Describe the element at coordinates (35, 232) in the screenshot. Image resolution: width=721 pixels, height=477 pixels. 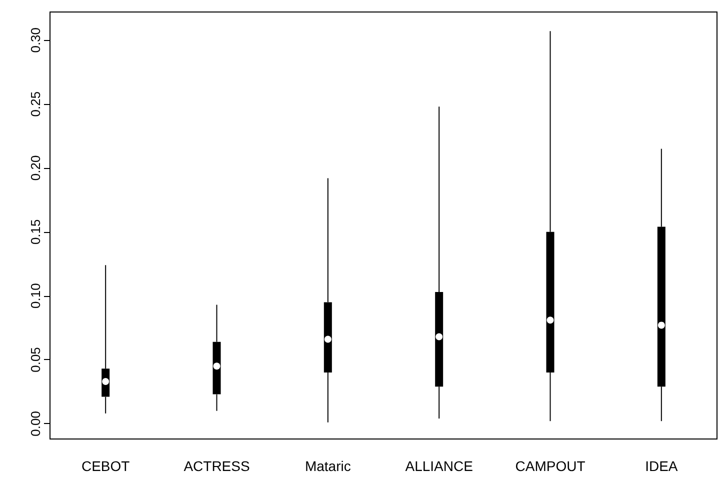
I see `y-tick-label: 0.15` at that location.